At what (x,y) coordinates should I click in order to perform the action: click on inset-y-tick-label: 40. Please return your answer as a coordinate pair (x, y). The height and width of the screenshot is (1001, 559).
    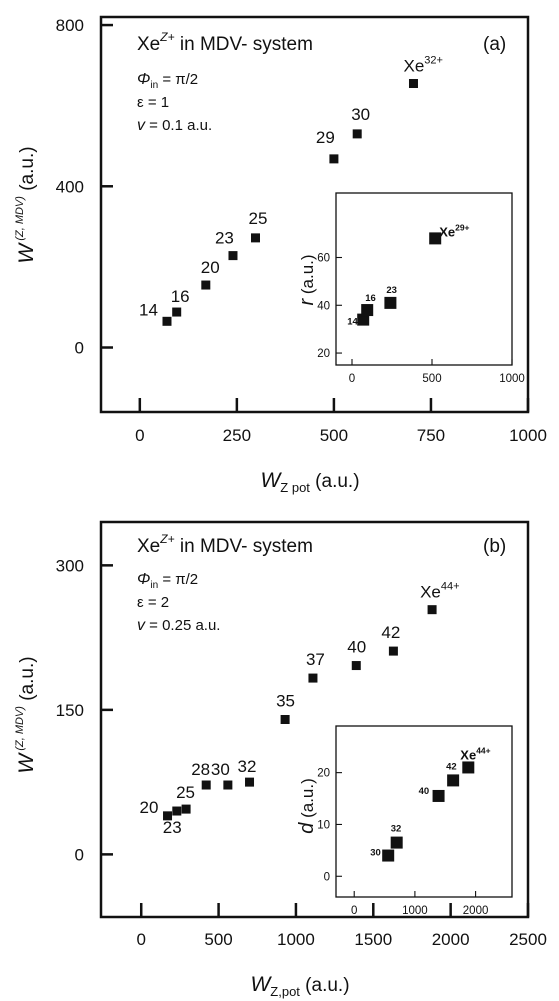
    Looking at the image, I should click on (323, 306).